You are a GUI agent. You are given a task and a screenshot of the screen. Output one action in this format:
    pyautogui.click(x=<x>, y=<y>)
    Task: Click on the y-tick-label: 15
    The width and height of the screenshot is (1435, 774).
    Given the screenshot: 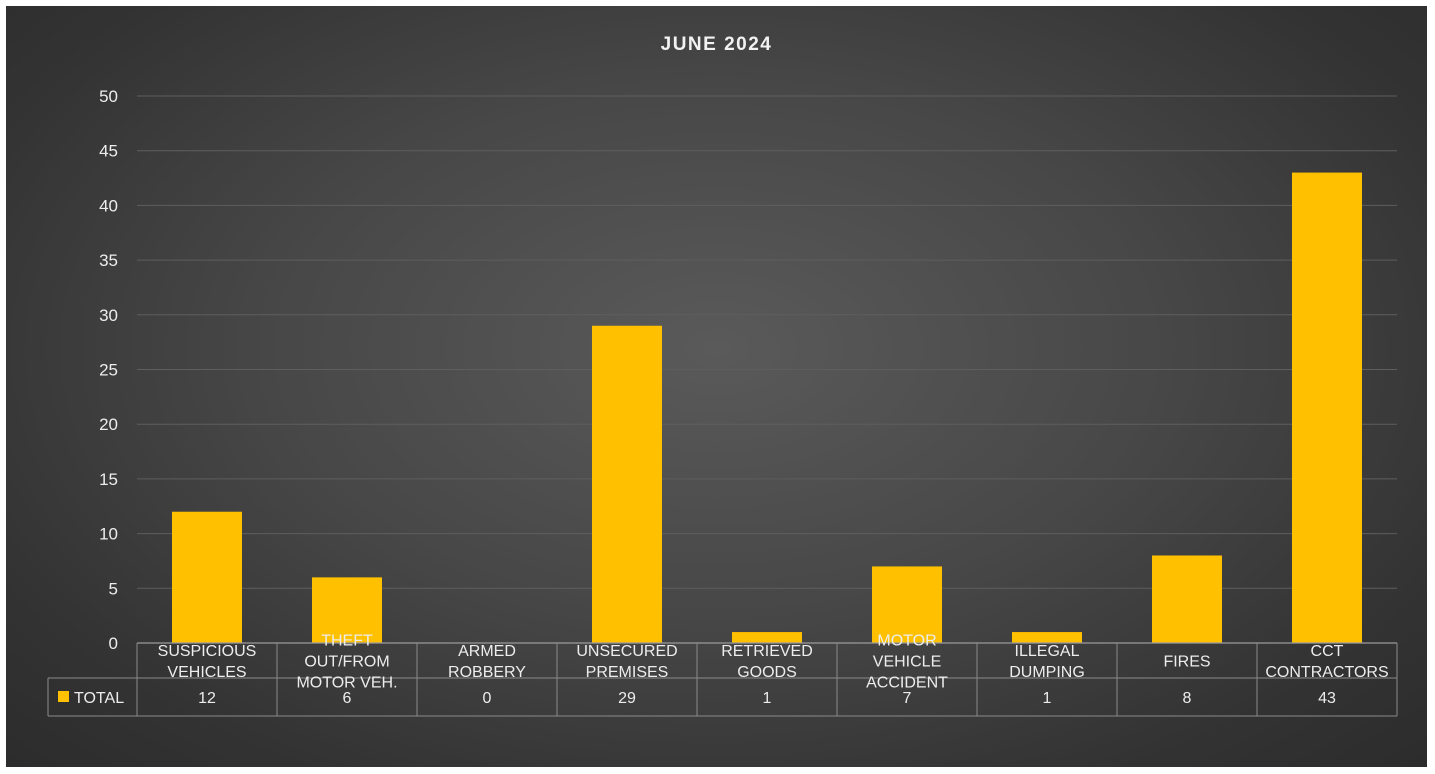 What is the action you would take?
    pyautogui.click(x=108, y=479)
    